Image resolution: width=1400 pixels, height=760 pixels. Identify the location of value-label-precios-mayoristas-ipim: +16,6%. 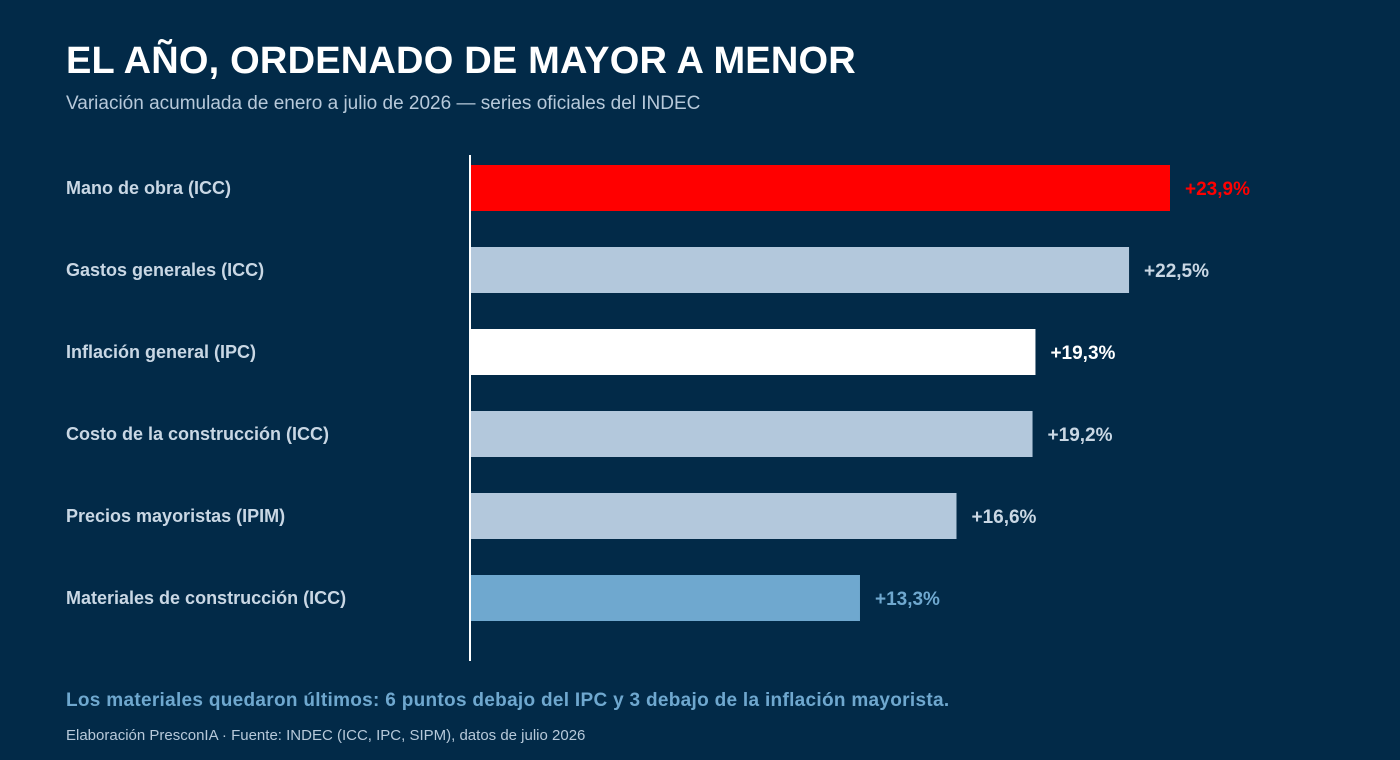
(1003, 517).